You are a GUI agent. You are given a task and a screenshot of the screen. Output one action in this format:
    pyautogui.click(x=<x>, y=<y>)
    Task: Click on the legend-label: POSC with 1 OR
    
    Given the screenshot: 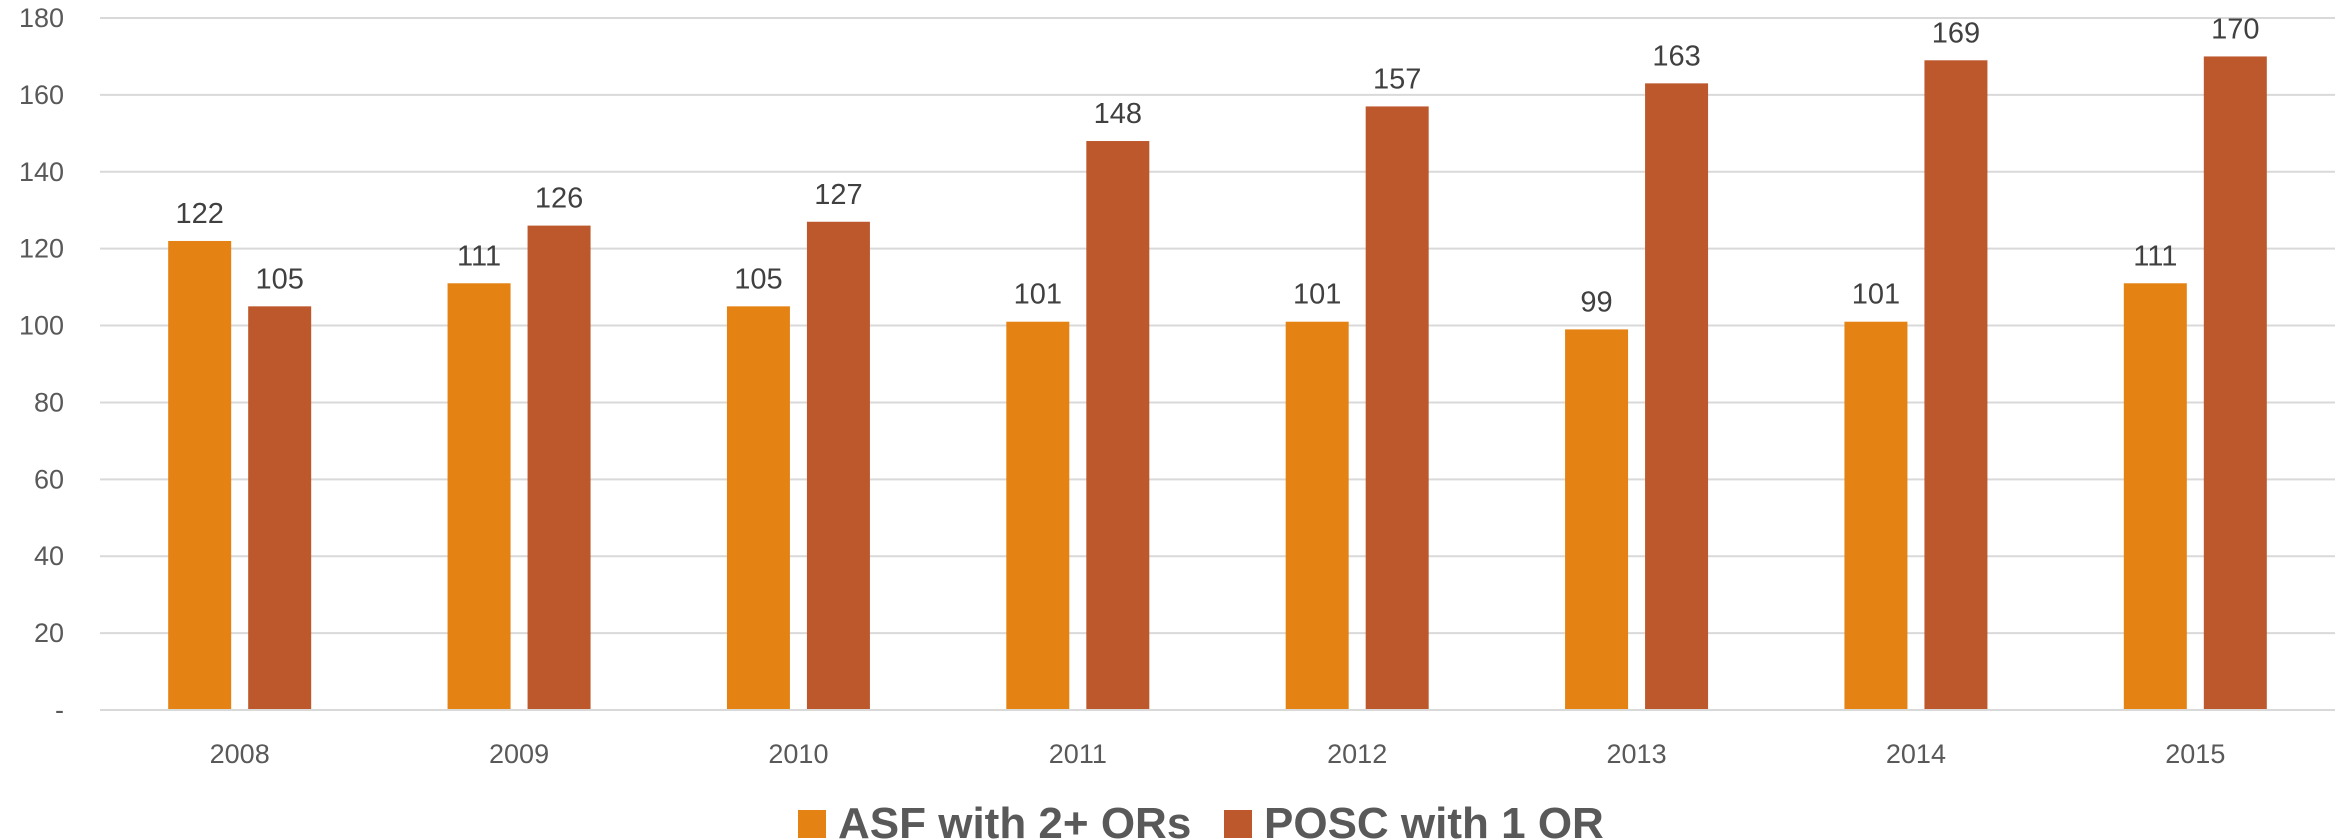 What is the action you would take?
    pyautogui.click(x=1434, y=819)
    